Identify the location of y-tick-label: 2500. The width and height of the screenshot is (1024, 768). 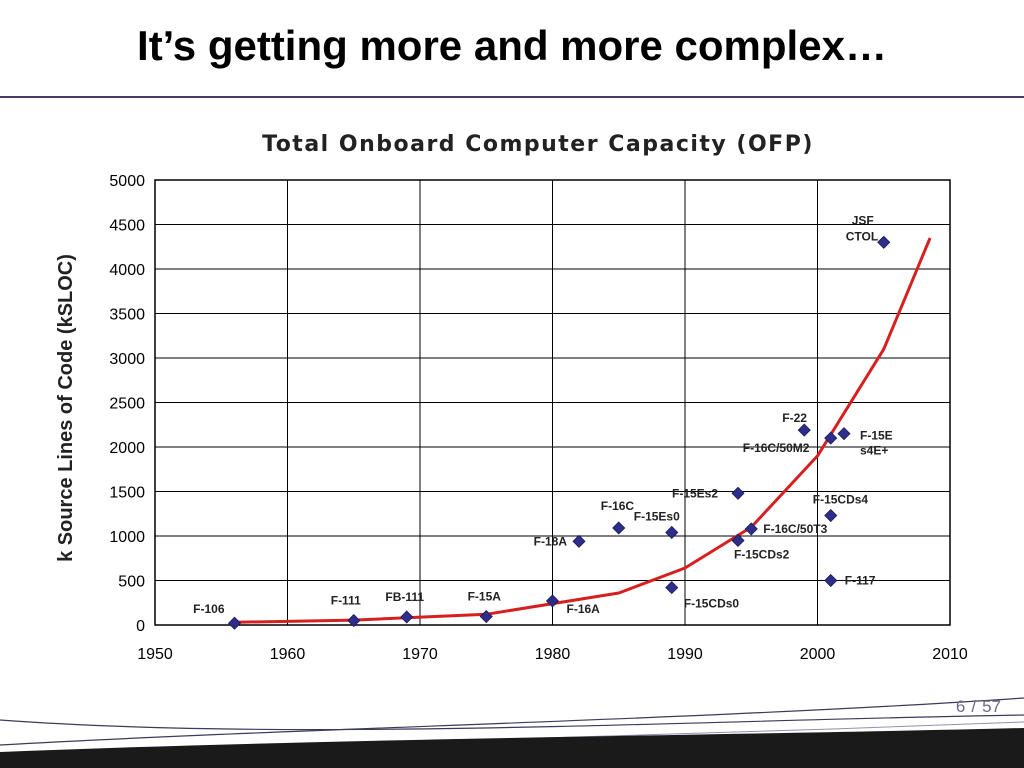
(127, 404).